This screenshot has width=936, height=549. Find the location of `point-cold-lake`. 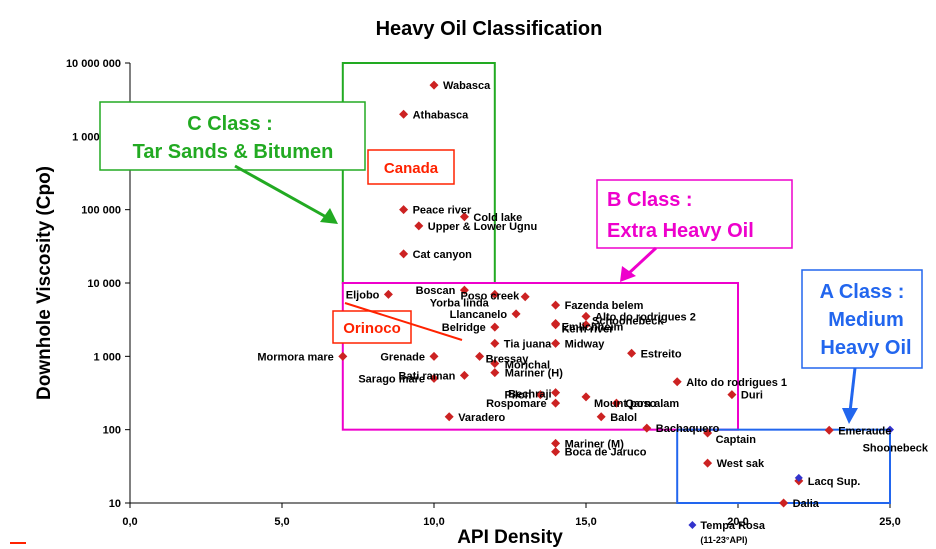

point-cold-lake is located at coordinates (464, 217).